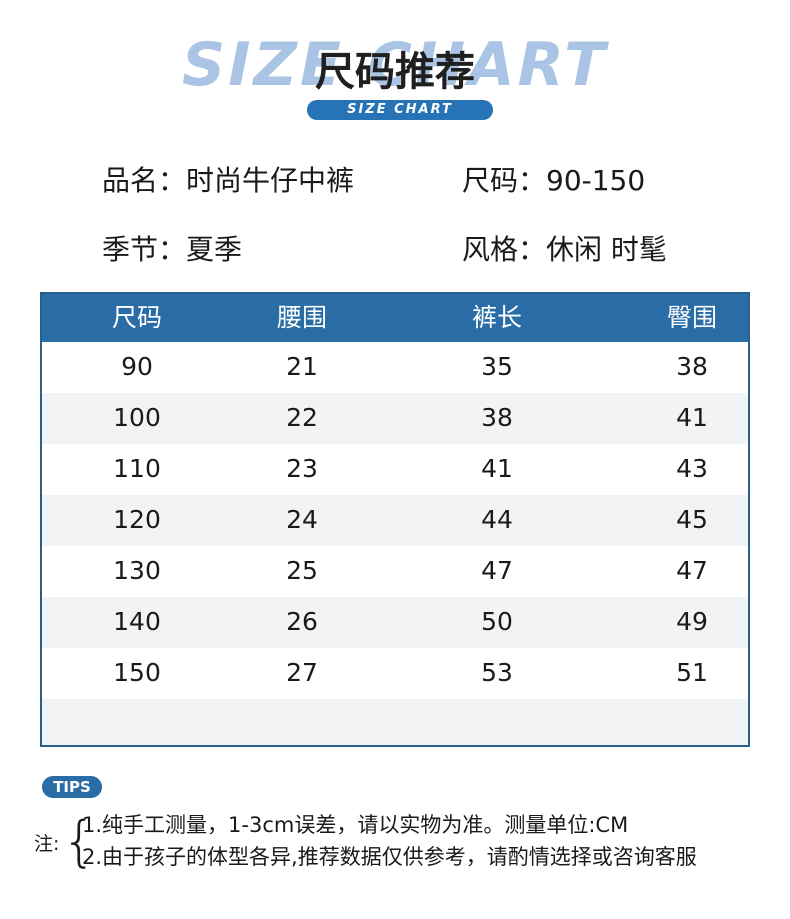 Image resolution: width=790 pixels, height=919 pixels. What do you see at coordinates (395, 469) in the screenshot?
I see `table-row: 110 23 41 43` at bounding box center [395, 469].